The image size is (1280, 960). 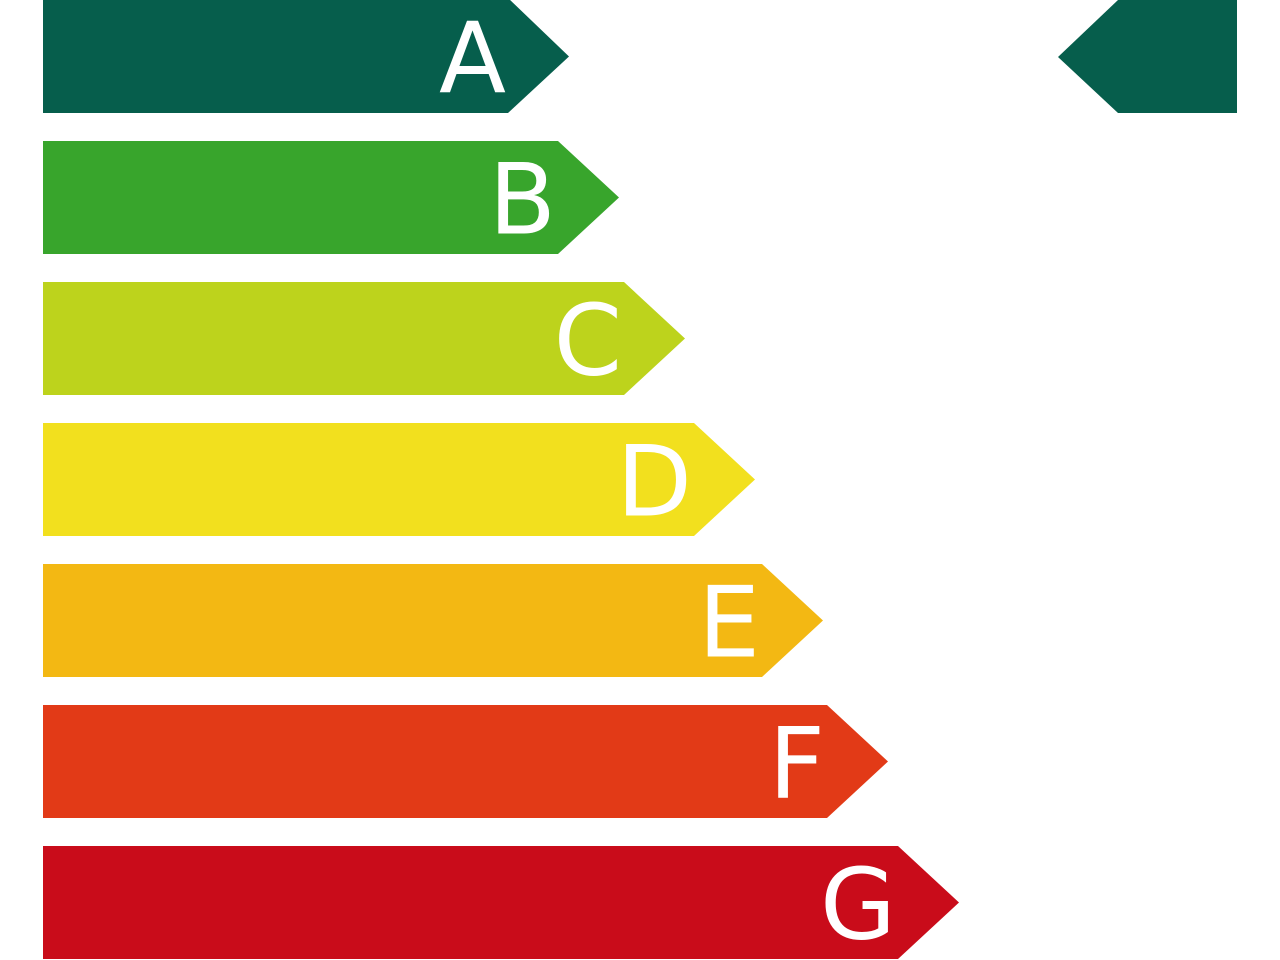 What do you see at coordinates (654, 483) in the screenshot?
I see `energy-class-letter: D` at bounding box center [654, 483].